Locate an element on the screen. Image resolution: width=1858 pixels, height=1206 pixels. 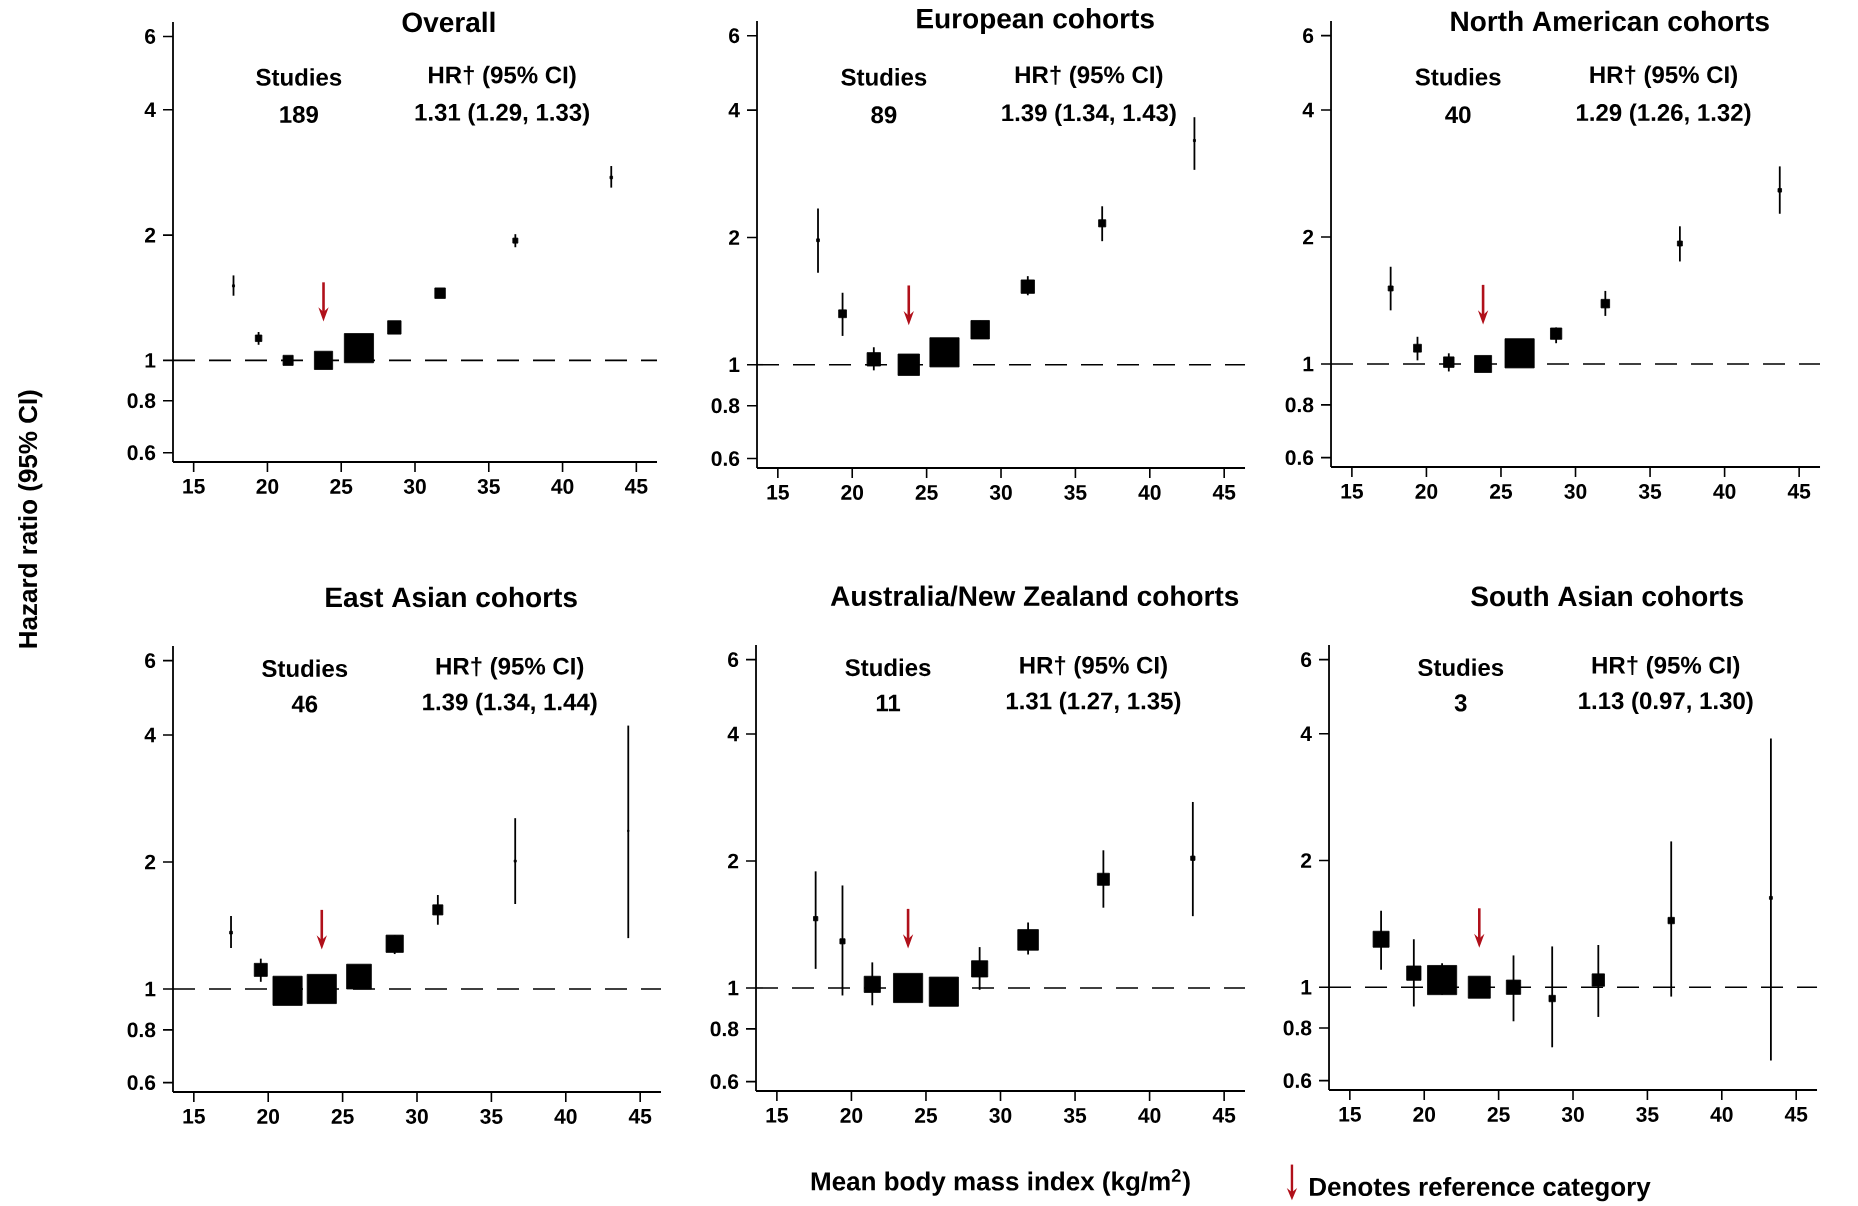
annotation: 11 is located at coordinates (888, 703).